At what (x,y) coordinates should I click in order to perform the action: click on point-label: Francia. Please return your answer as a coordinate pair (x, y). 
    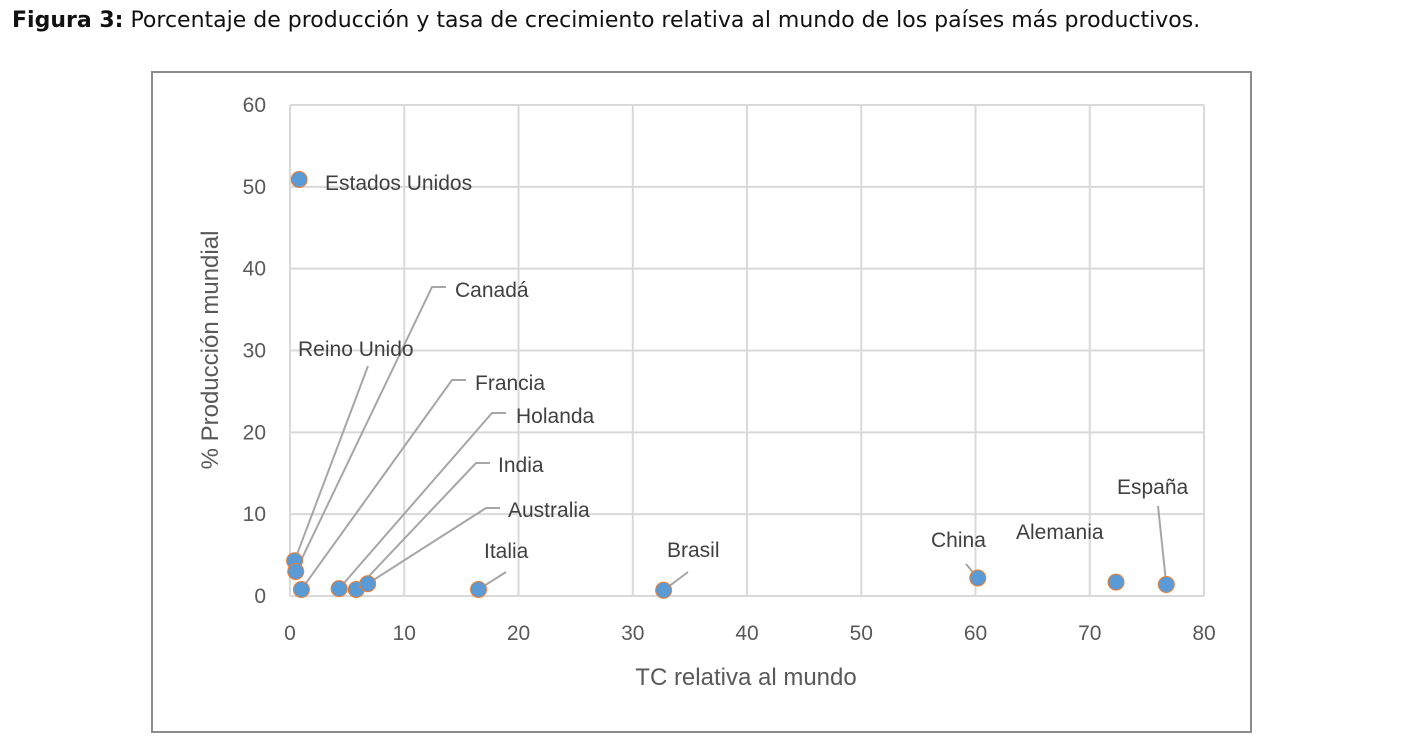
    Looking at the image, I should click on (510, 383).